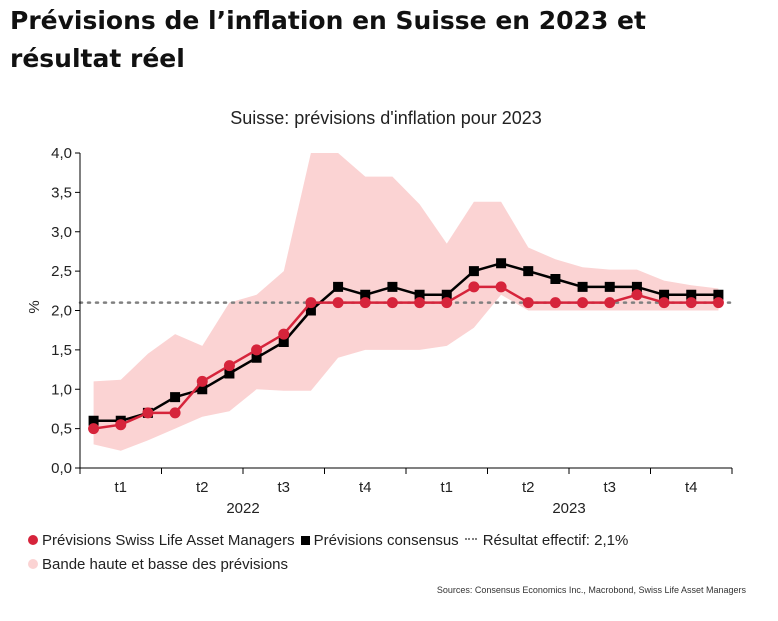 Image resolution: width=778 pixels, height=621 pixels. Describe the element at coordinates (161, 540) in the screenshot. I see `legend-item-swiss-life: Prévisions Swiss Life Asset Managers` at that location.